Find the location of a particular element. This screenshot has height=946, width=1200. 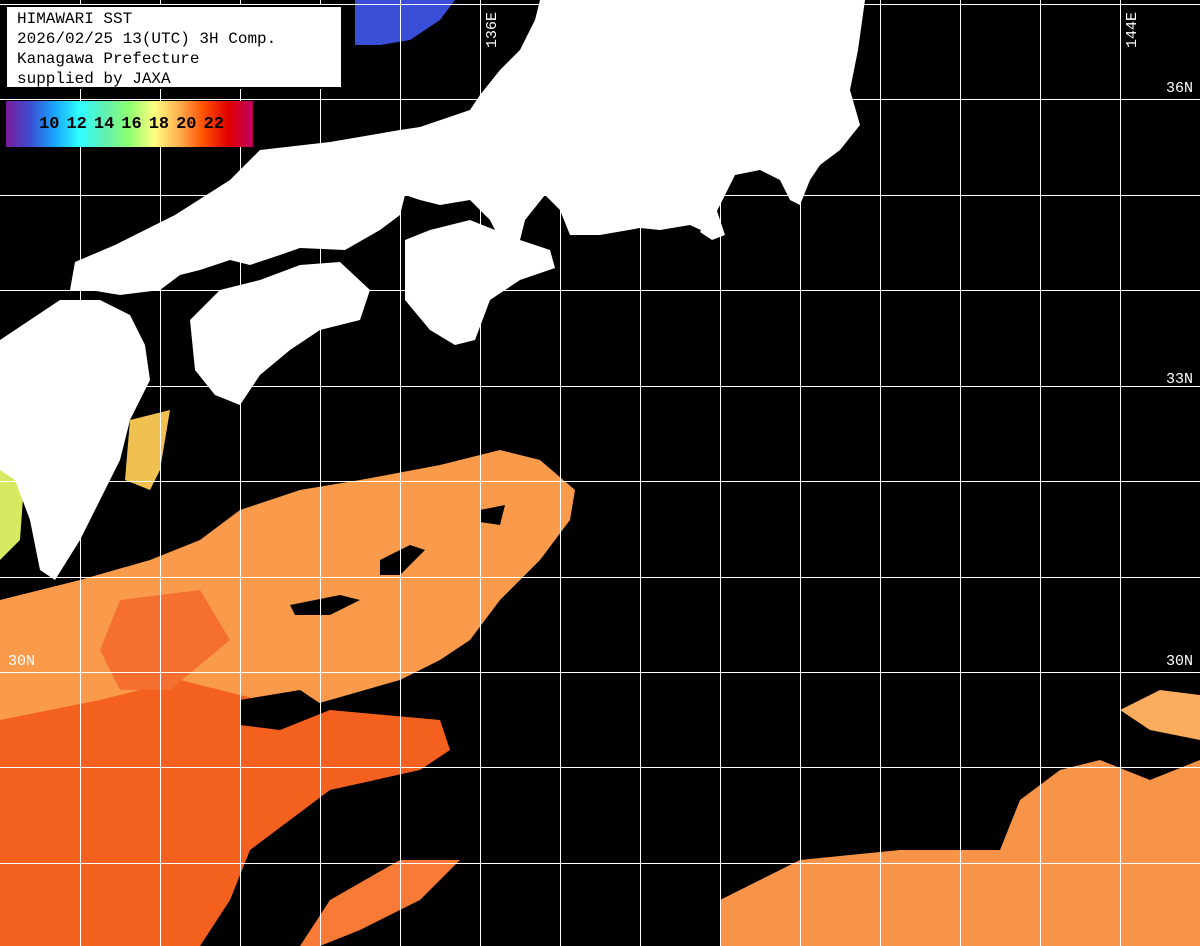

lat-label-30n-right: 30N is located at coordinates (1180, 661).